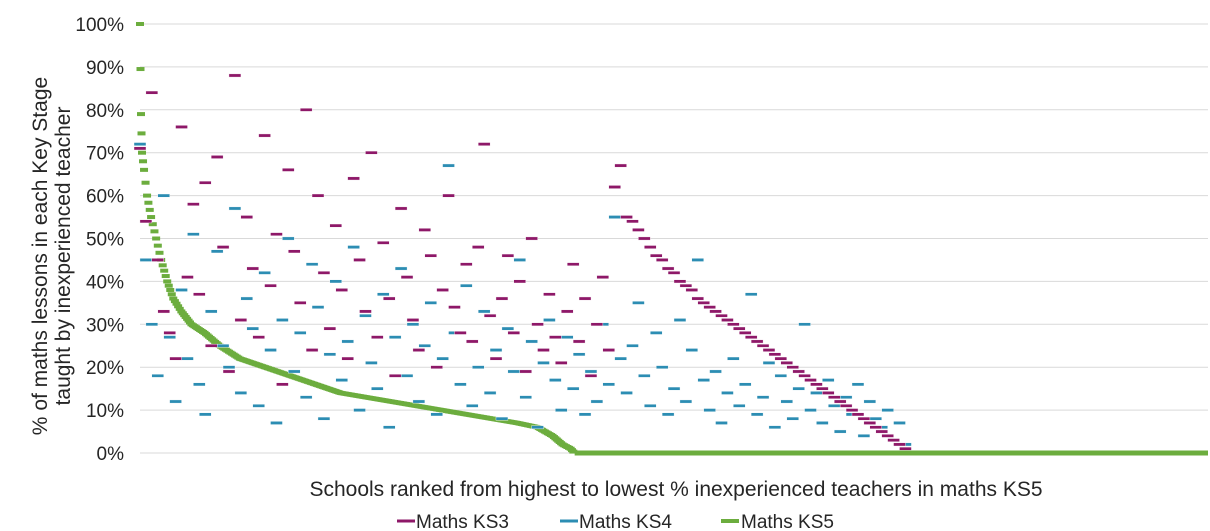 The width and height of the screenshot is (1210, 531). What do you see at coordinates (105, 282) in the screenshot?
I see `y-tick-label: 40%` at bounding box center [105, 282].